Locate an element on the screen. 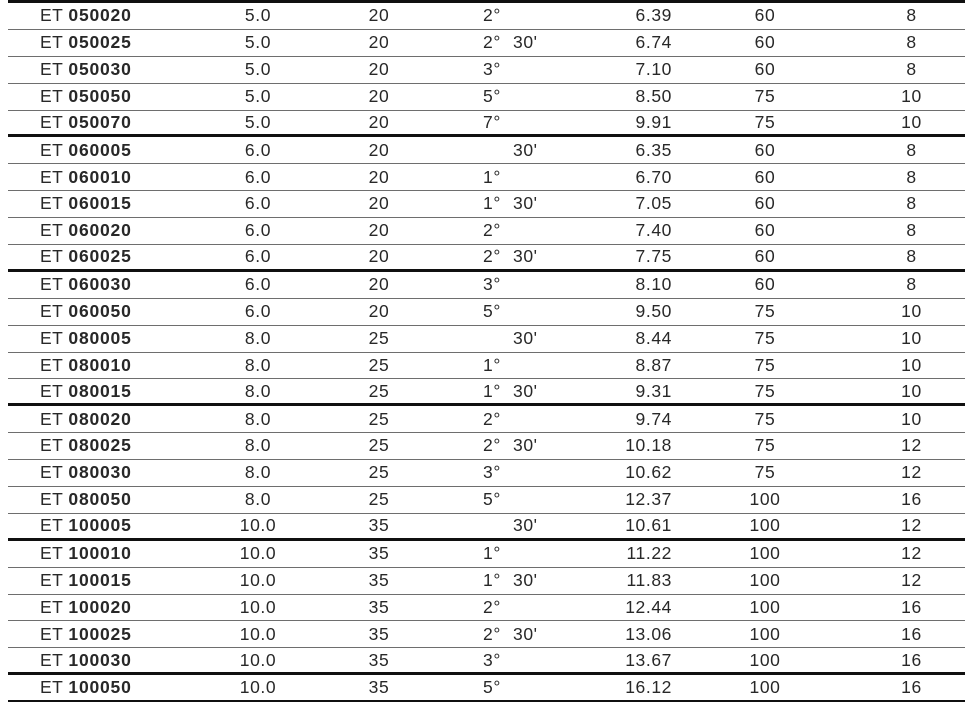 This screenshot has width=965, height=717. part-number-cell: ET 080030 is located at coordinates (103, 473).